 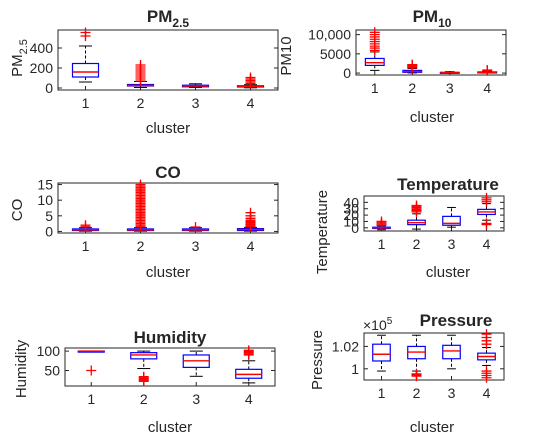 I want to click on y-axis-label: PM2.5, so click(x=19, y=58).